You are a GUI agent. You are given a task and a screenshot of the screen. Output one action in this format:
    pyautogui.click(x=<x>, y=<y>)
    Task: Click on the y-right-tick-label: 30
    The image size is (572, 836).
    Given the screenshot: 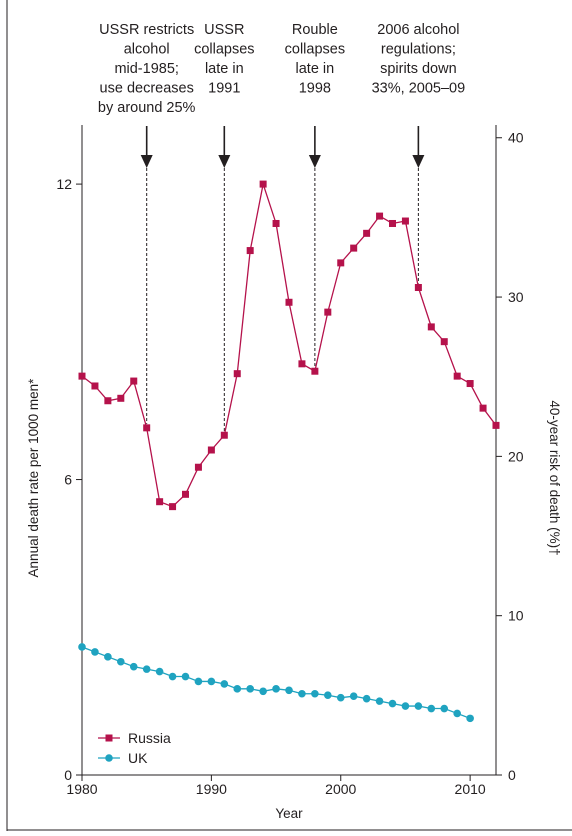 What is the action you would take?
    pyautogui.click(x=516, y=297)
    